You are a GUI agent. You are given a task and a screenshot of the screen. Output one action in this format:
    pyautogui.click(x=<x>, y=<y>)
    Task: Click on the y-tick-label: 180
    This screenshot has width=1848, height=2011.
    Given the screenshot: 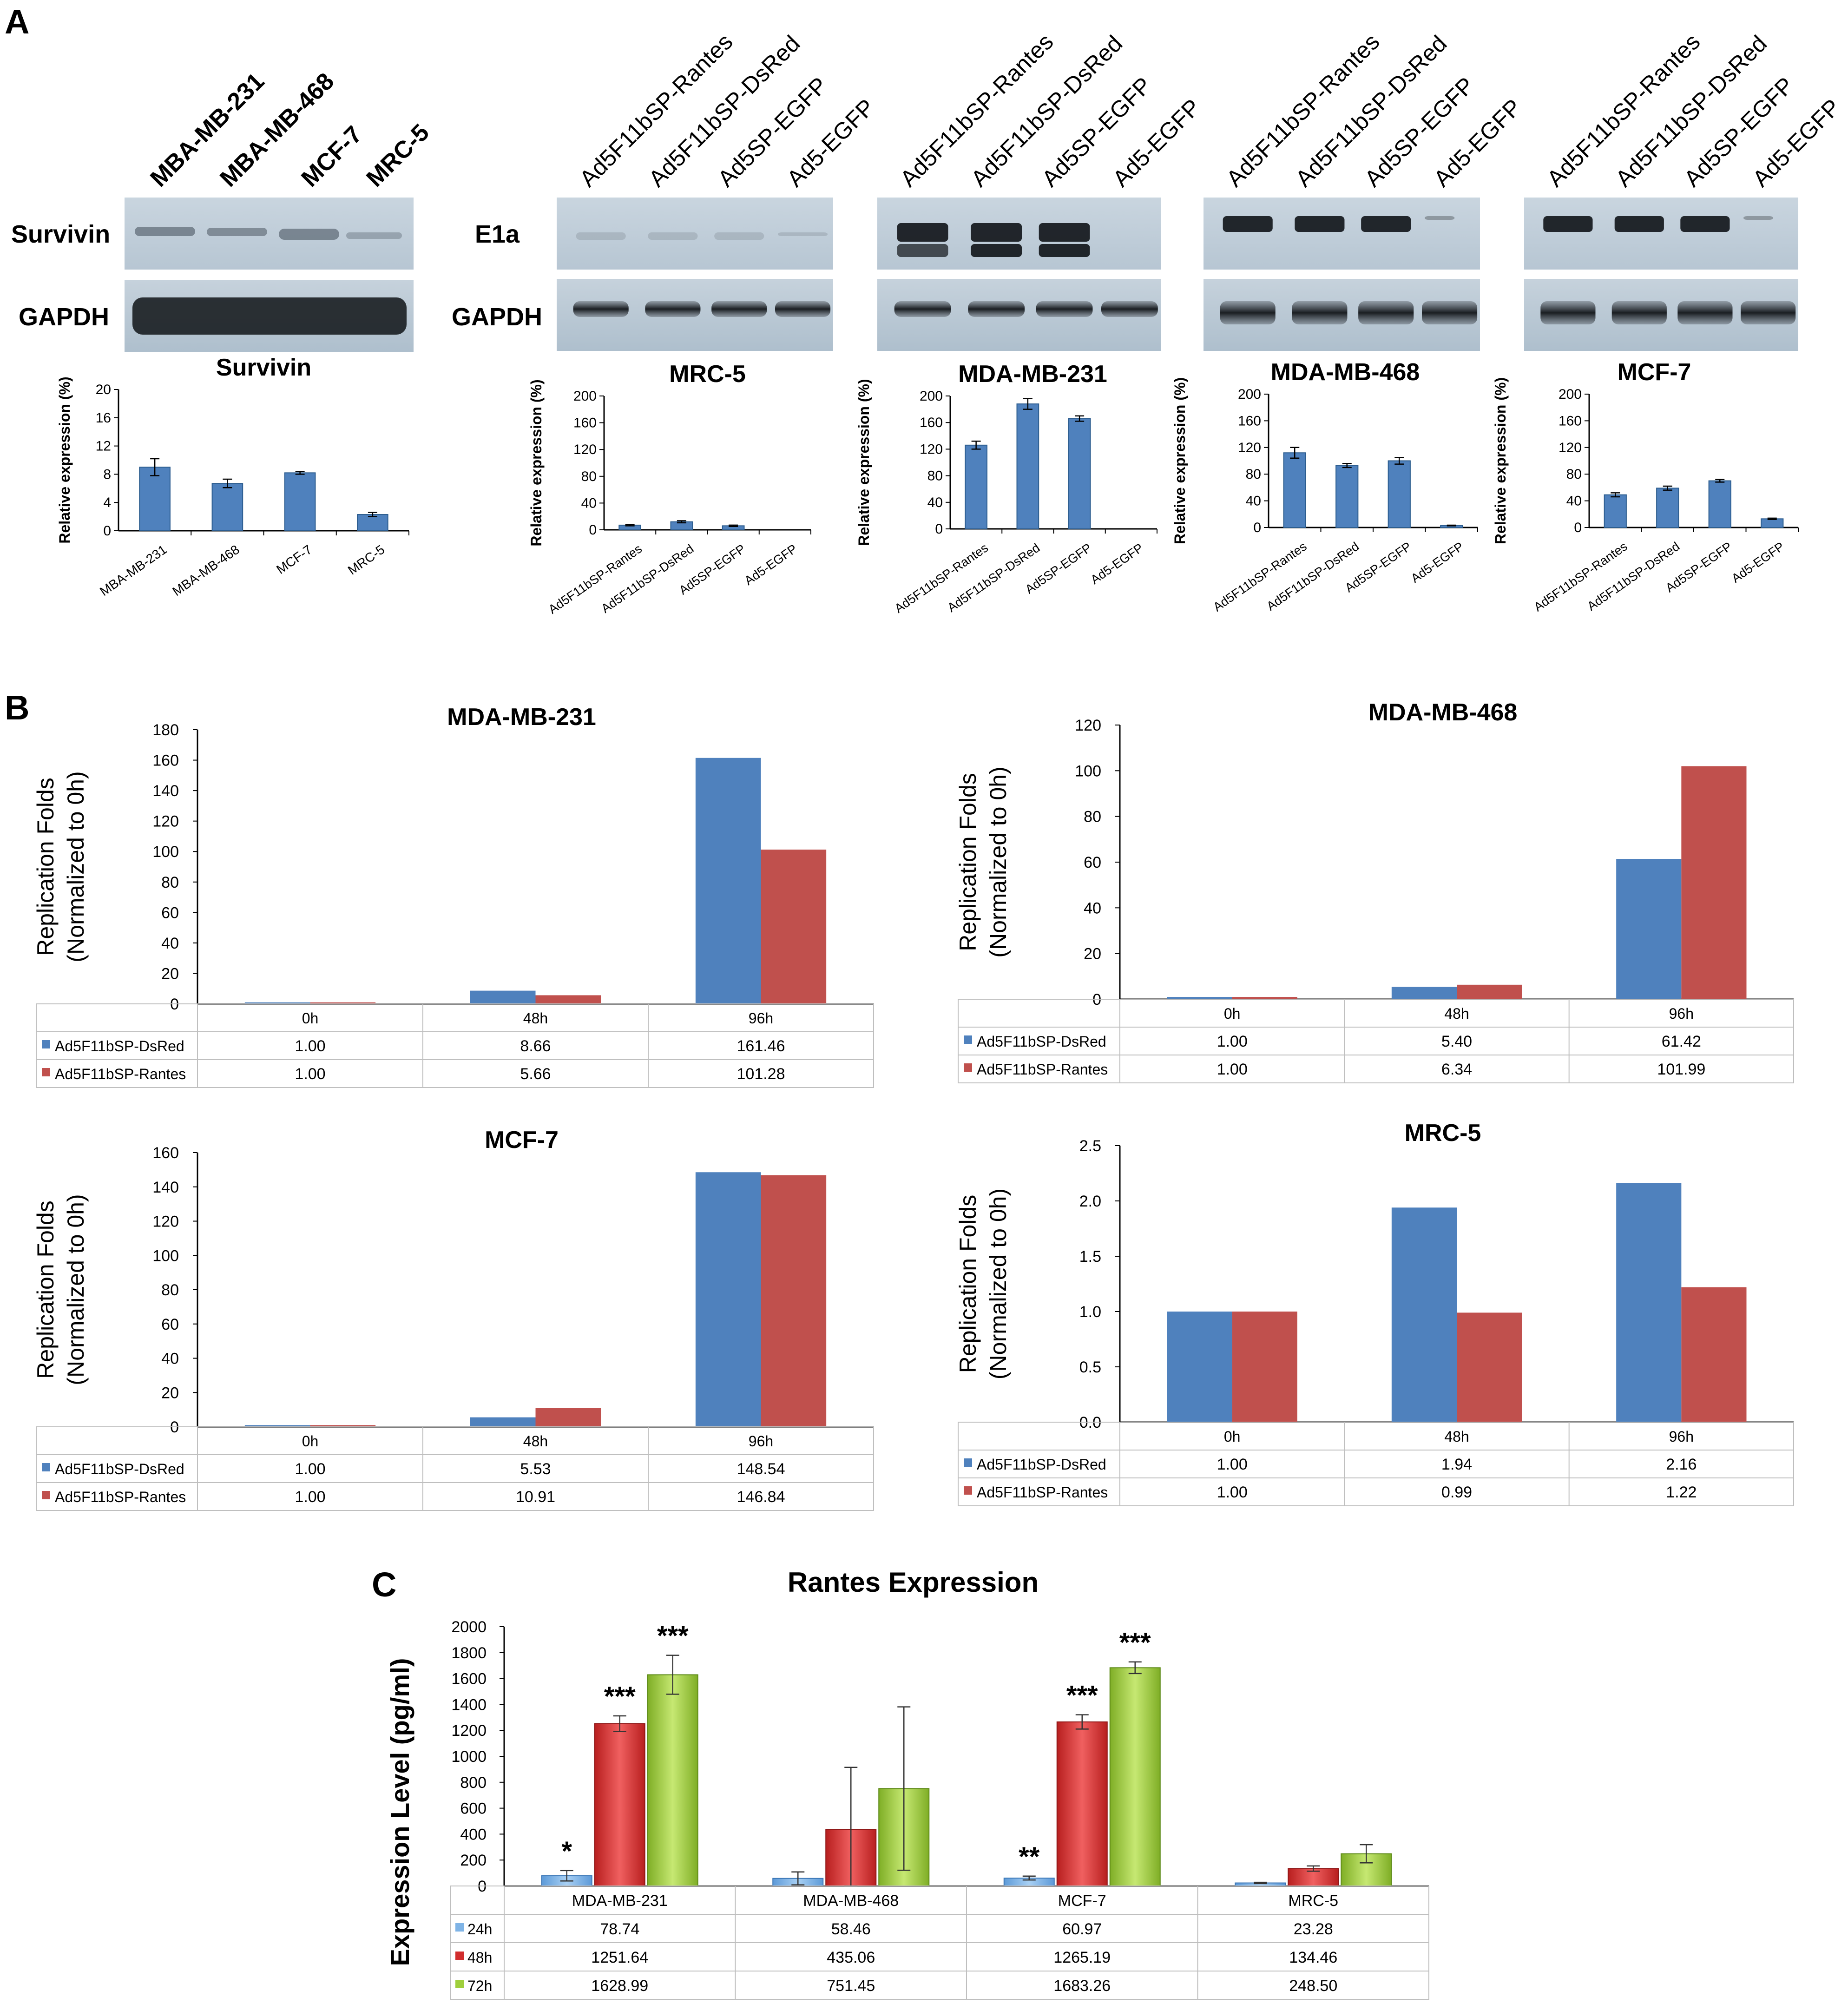 What is the action you would take?
    pyautogui.click(x=165, y=730)
    